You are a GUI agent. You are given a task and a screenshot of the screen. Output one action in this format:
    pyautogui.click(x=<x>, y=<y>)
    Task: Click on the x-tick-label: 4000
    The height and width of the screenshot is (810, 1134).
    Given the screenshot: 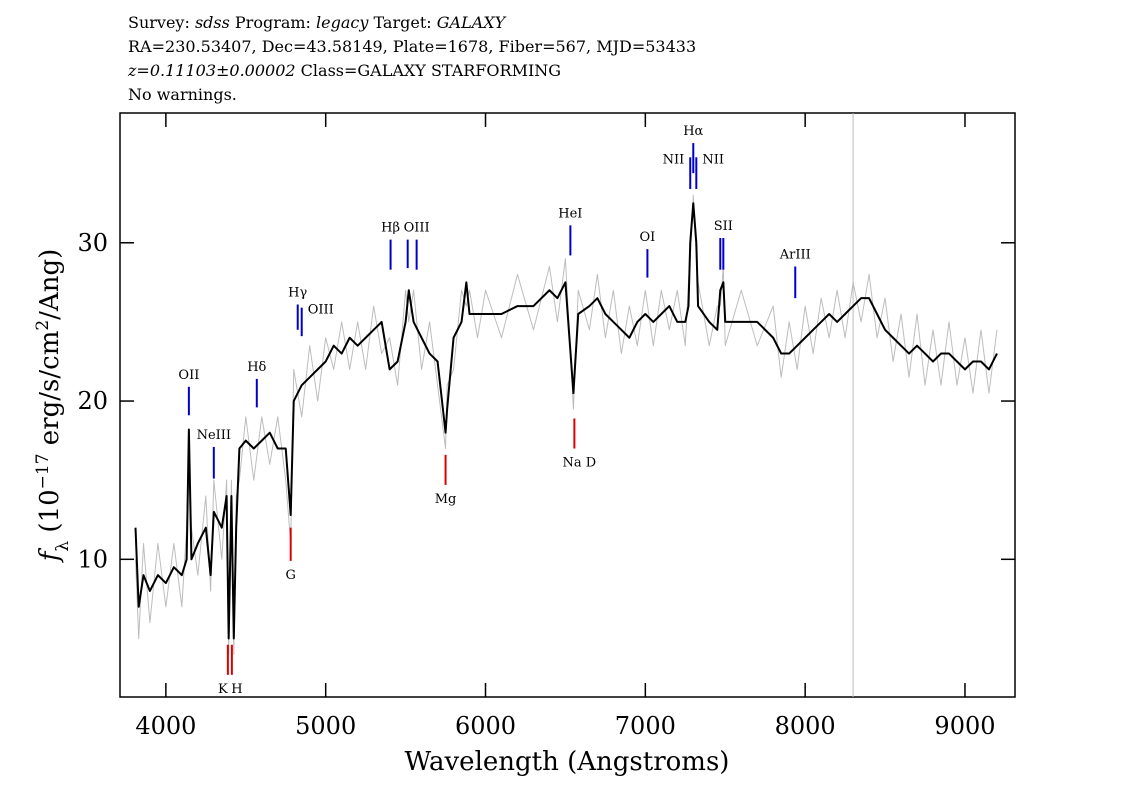 What is the action you would take?
    pyautogui.click(x=165, y=726)
    